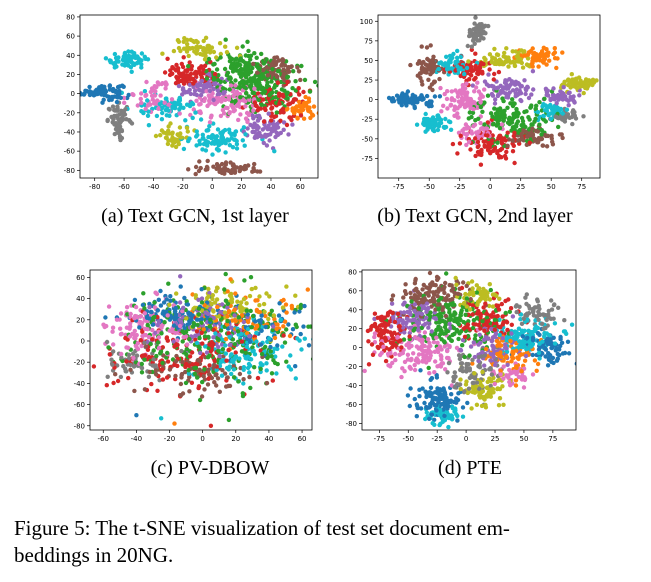 The height and width of the screenshot is (582, 651). Describe the element at coordinates (302, 439) in the screenshot. I see `x-tick-label: 60` at that location.